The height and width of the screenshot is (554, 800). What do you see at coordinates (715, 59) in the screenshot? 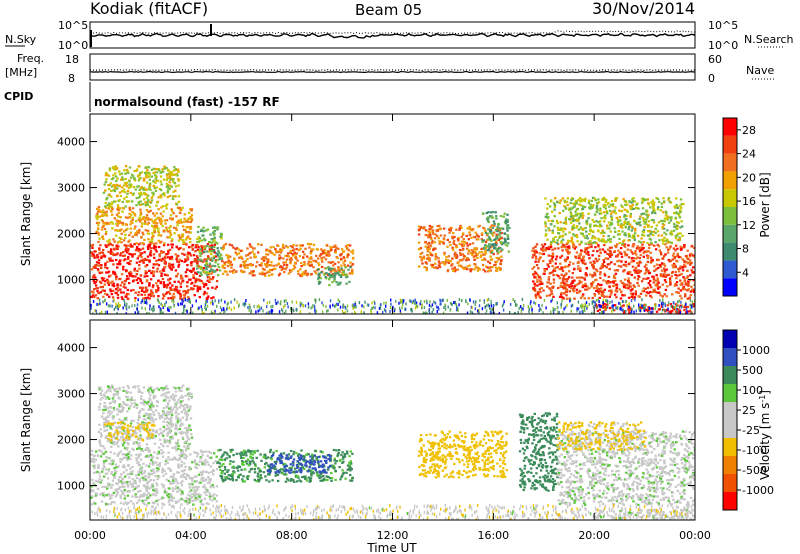
I see `freq-right-tick-top: 60` at bounding box center [715, 59].